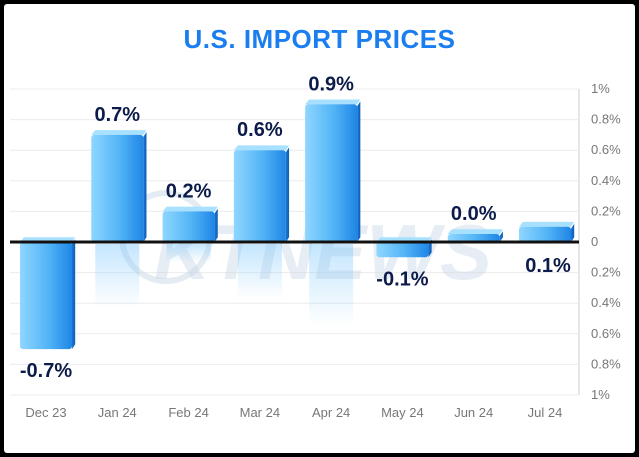  What do you see at coordinates (331, 412) in the screenshot?
I see `x-tick-label: Apr 24` at bounding box center [331, 412].